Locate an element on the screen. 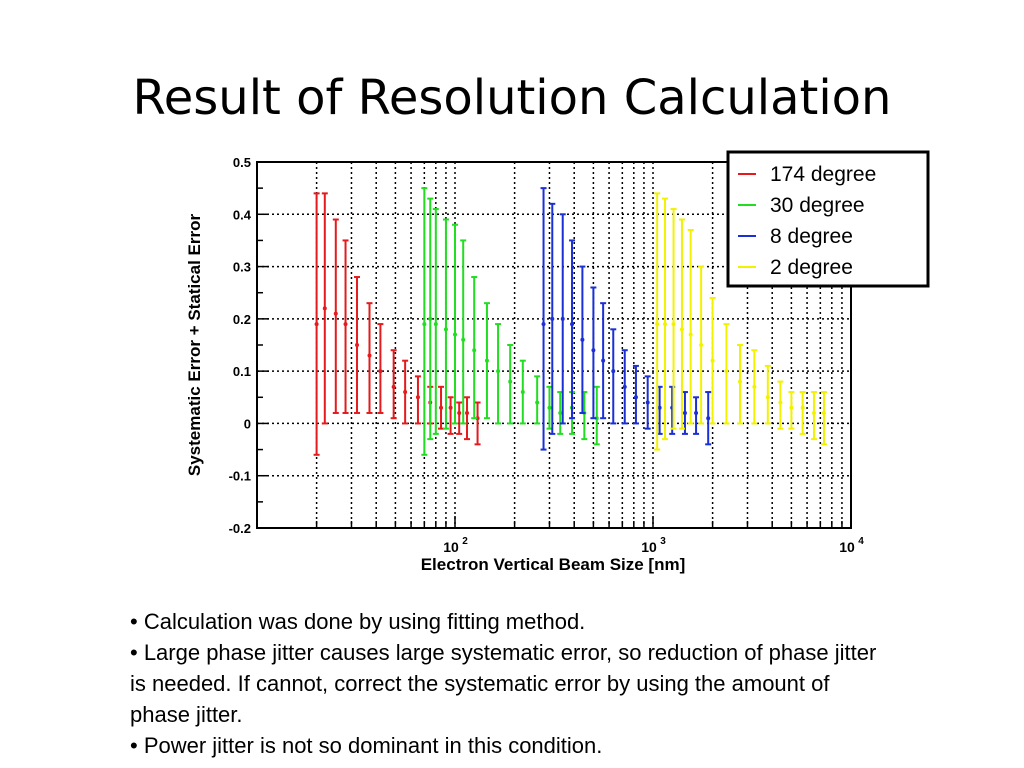  y-tick-label: -0.2 is located at coordinates (240, 528).